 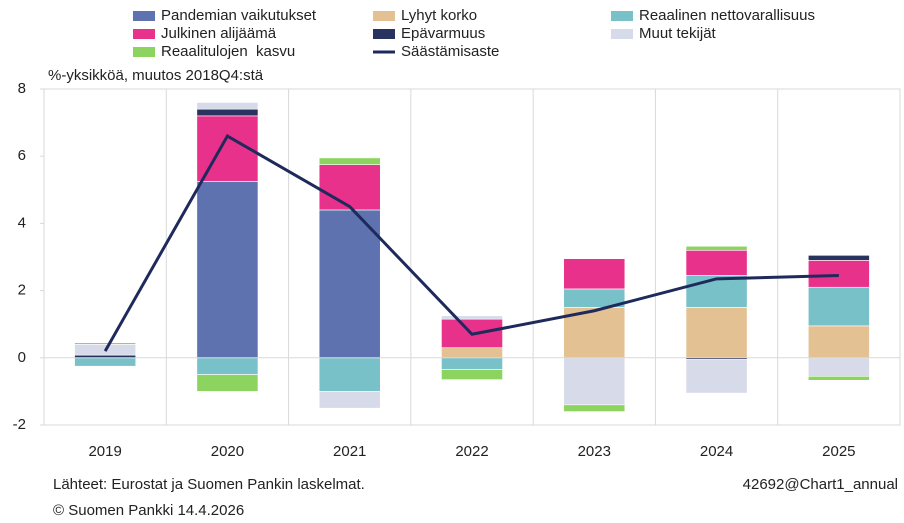 I want to click on y-tick-label: 2, so click(x=22, y=290).